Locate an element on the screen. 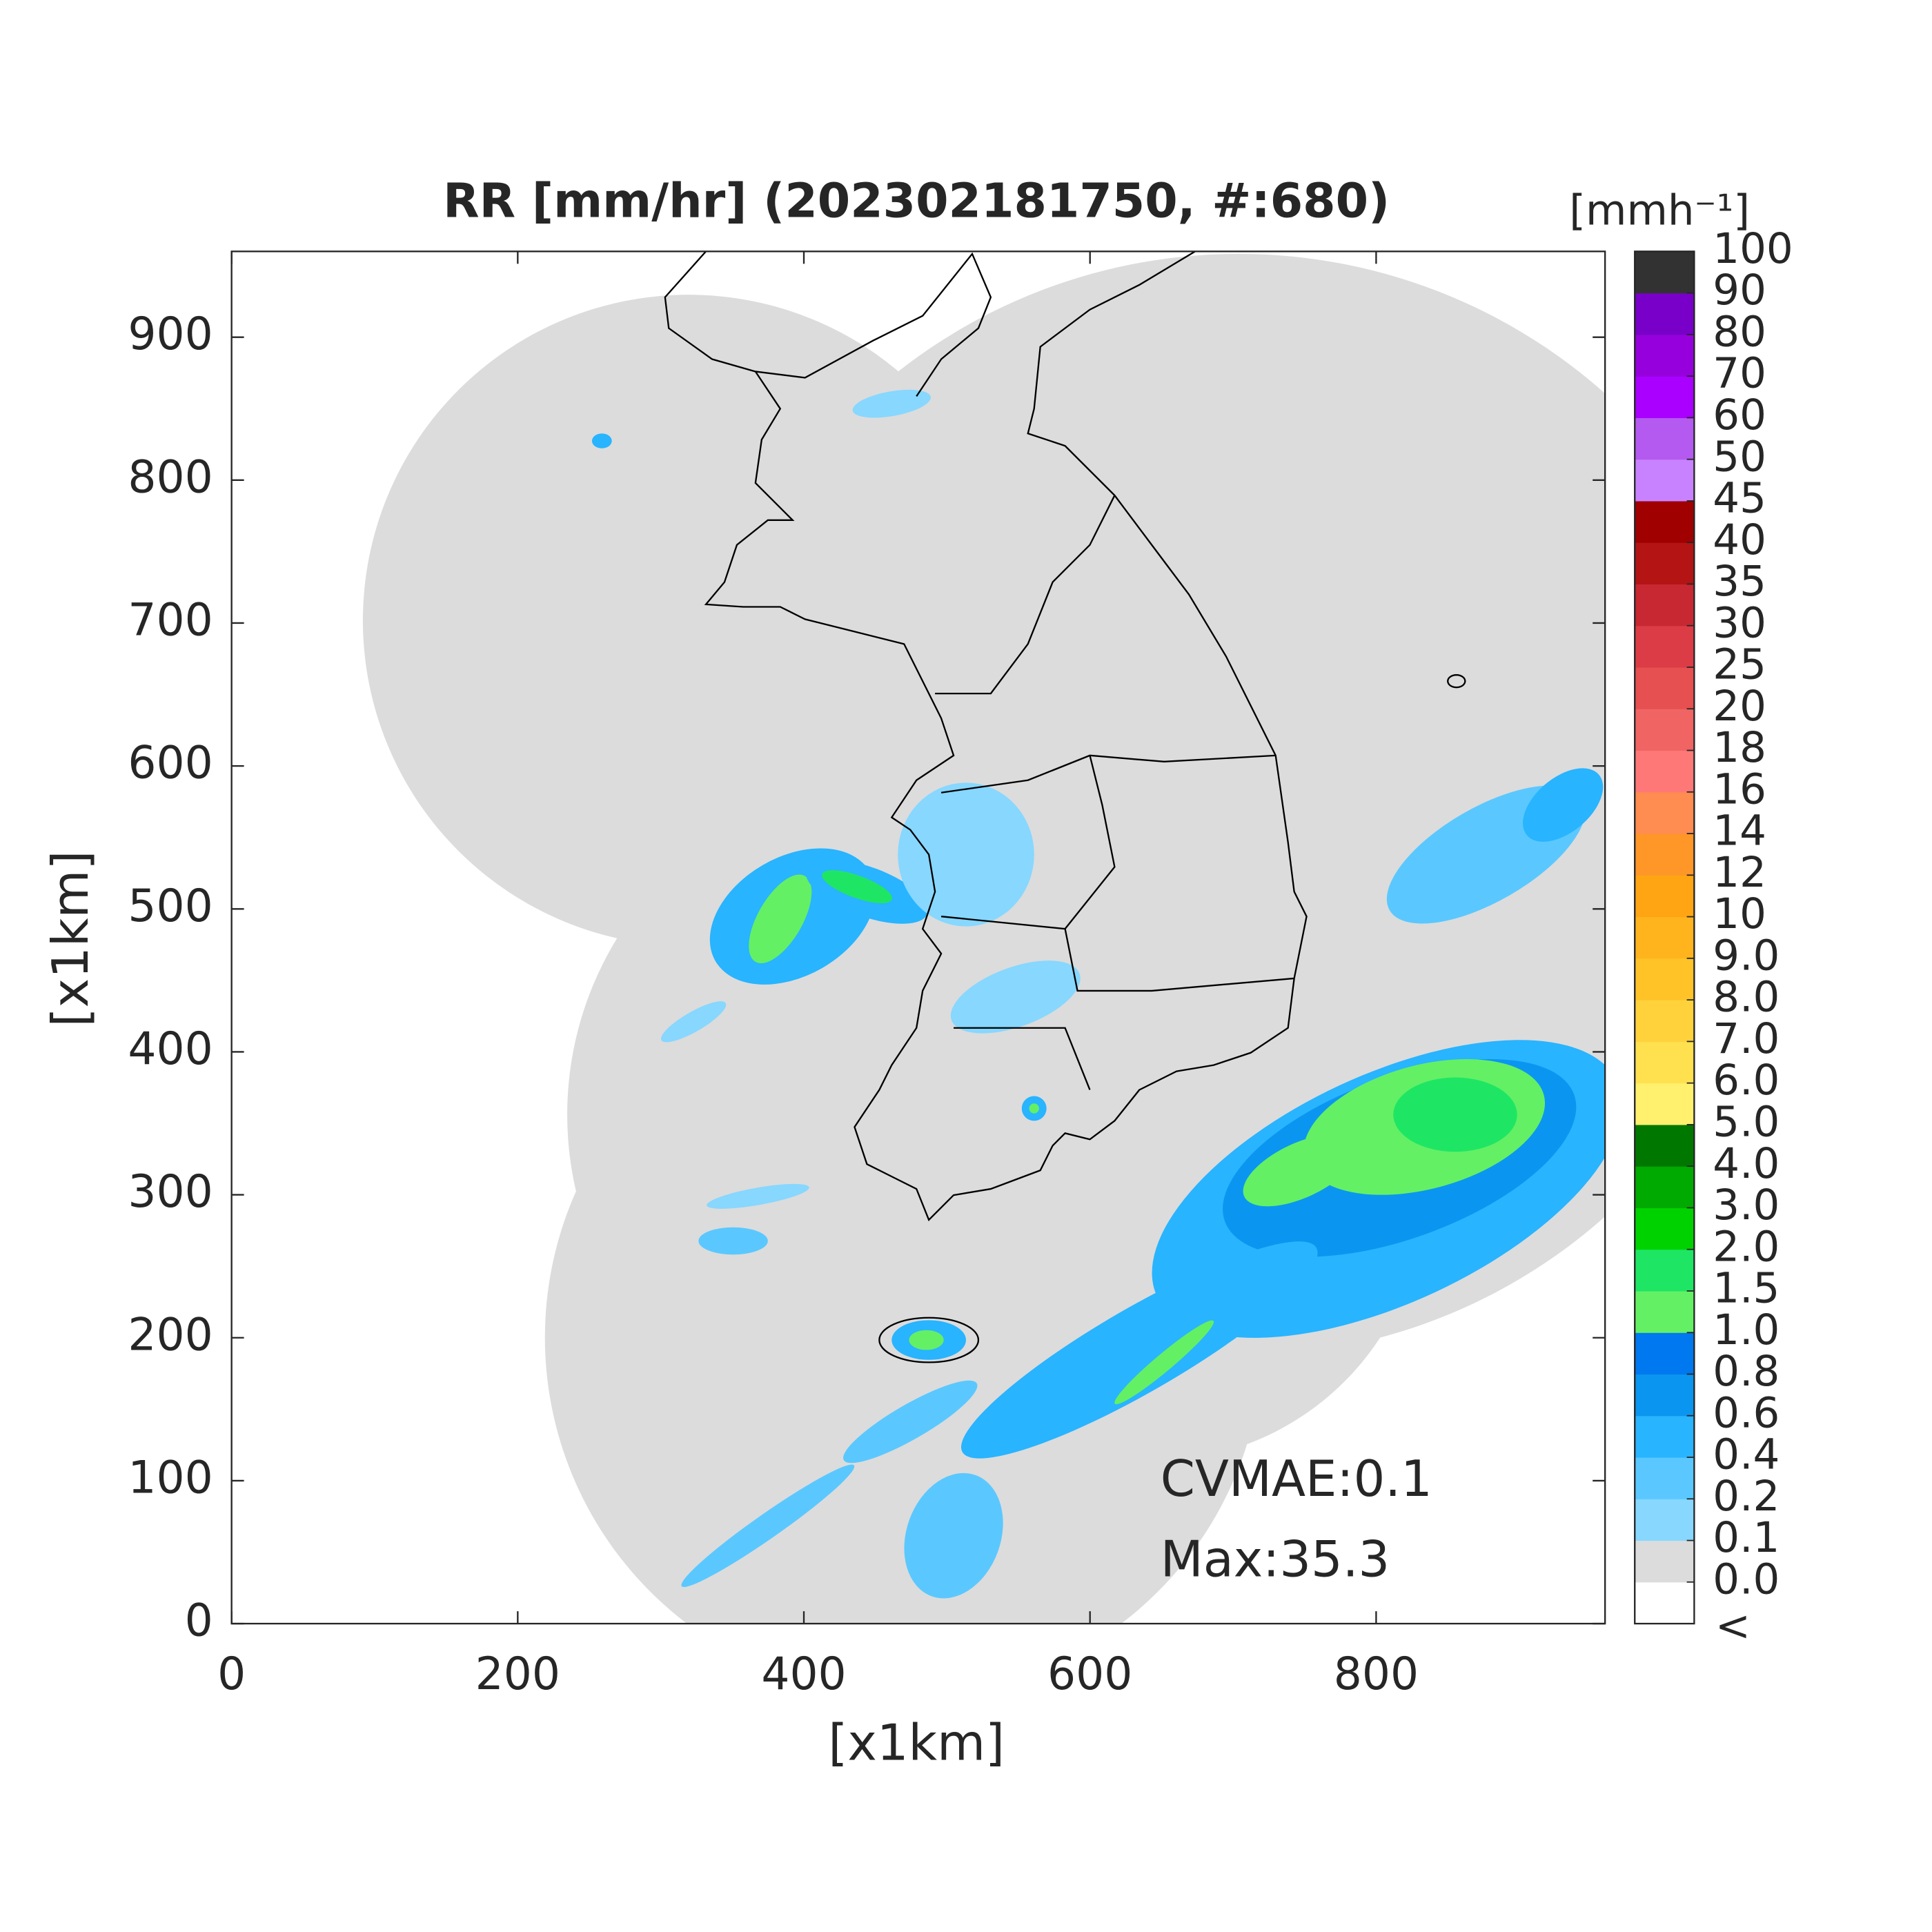 This screenshot has width=1932, height=1932. colorbar-tick-label: 50 is located at coordinates (1739, 456).